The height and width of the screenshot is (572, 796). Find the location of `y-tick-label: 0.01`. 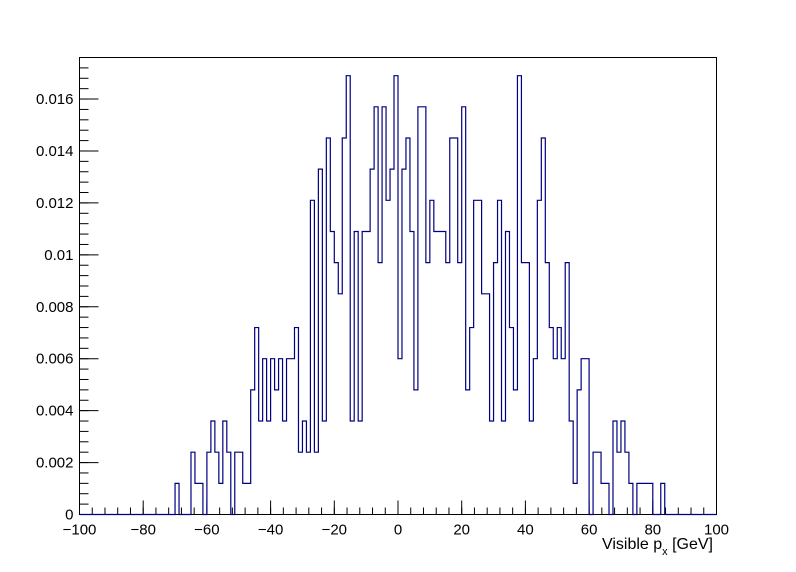

y-tick-label: 0.01 is located at coordinates (58, 255).